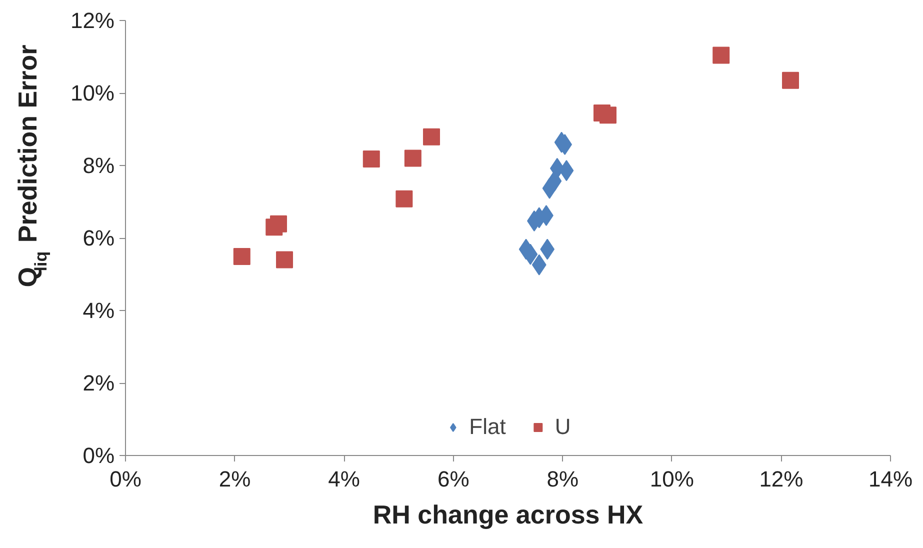 The height and width of the screenshot is (548, 923). I want to click on x-axis-title: RH change across HX, so click(508, 515).